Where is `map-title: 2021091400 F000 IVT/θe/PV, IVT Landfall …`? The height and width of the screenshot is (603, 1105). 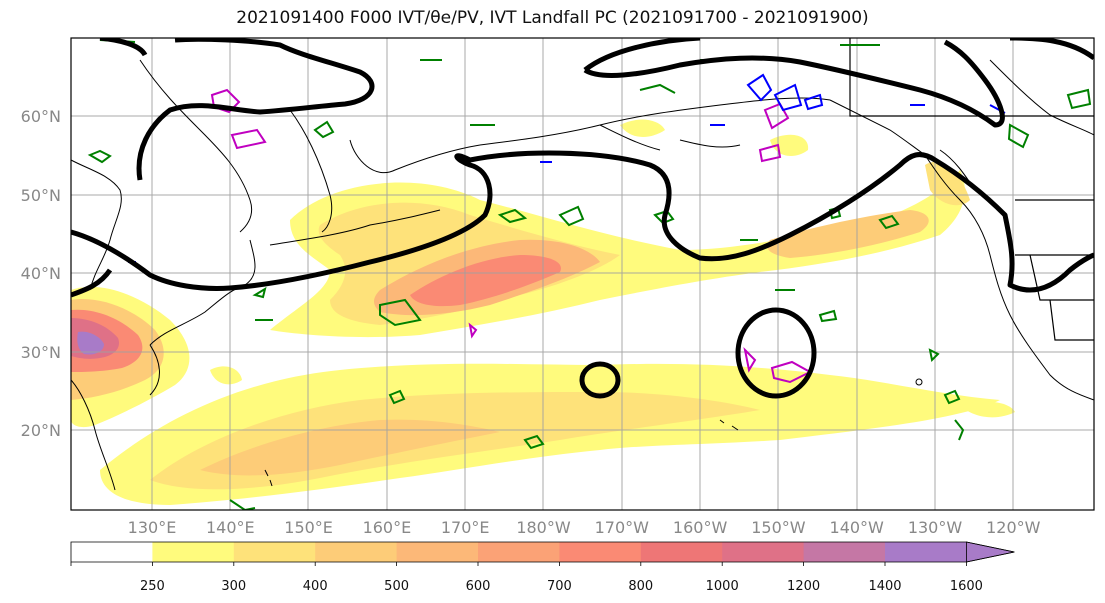
map-title: 2021091400 F000 IVT/θe/PV, IVT Landfall … is located at coordinates (552, 18).